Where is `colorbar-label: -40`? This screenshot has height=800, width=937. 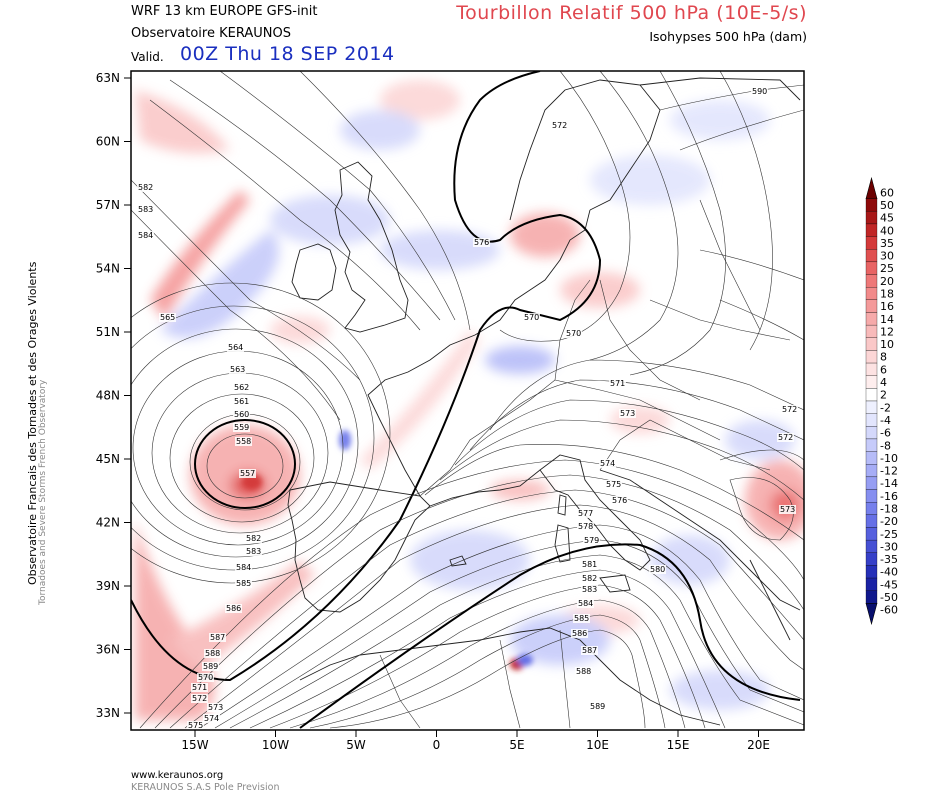 colorbar-label: -40 is located at coordinates (889, 572).